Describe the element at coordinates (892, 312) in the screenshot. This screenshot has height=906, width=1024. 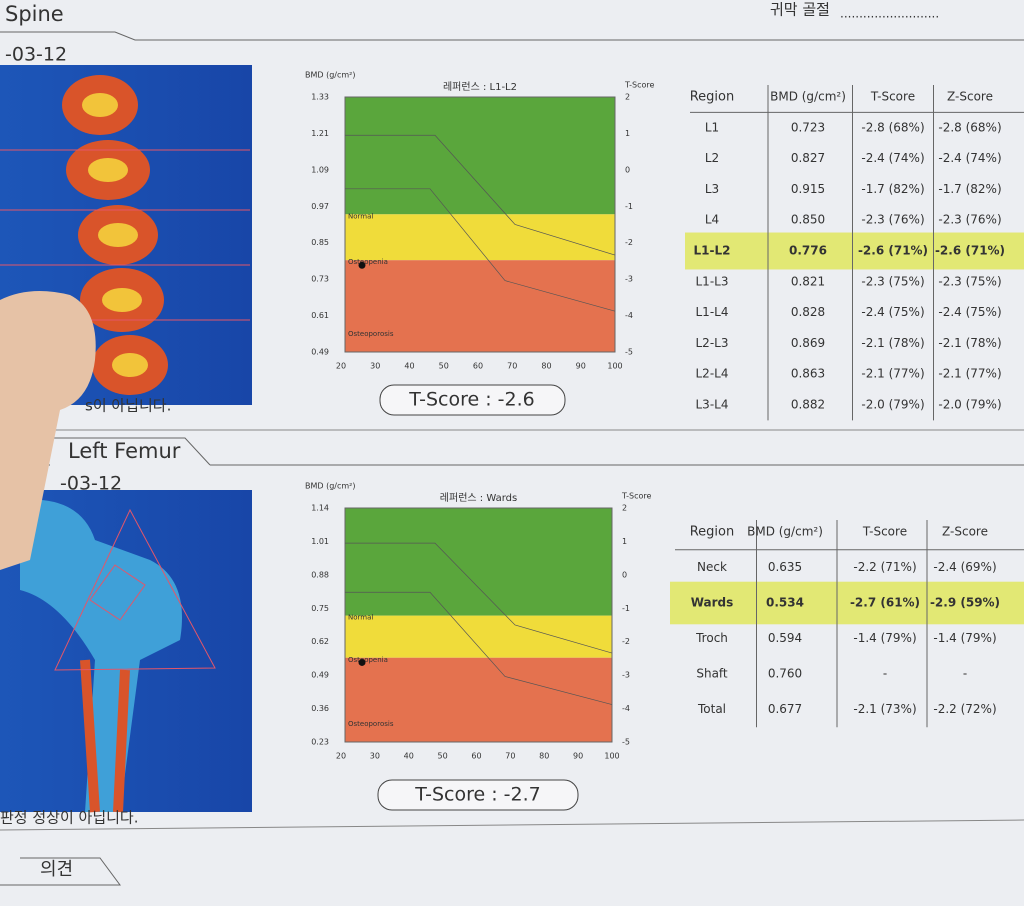
I see `table-cell: -2.4 (75%)` at that location.